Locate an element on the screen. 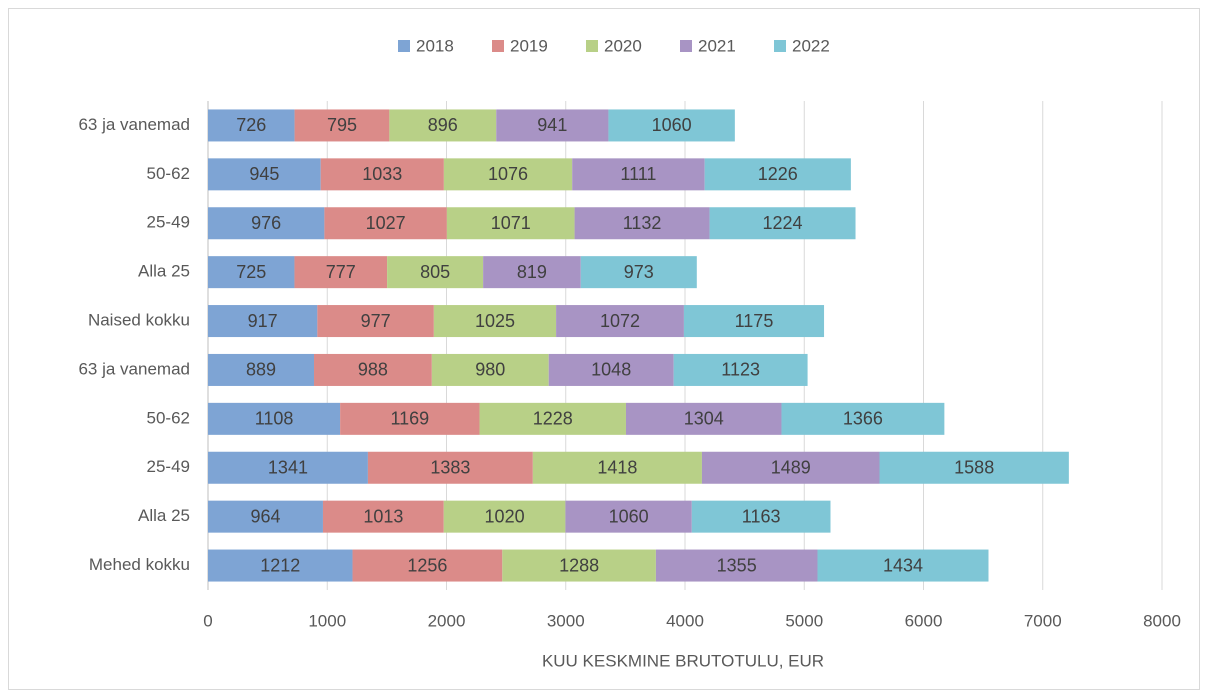 The height and width of the screenshot is (697, 1208). data-label: 896 is located at coordinates (443, 125).